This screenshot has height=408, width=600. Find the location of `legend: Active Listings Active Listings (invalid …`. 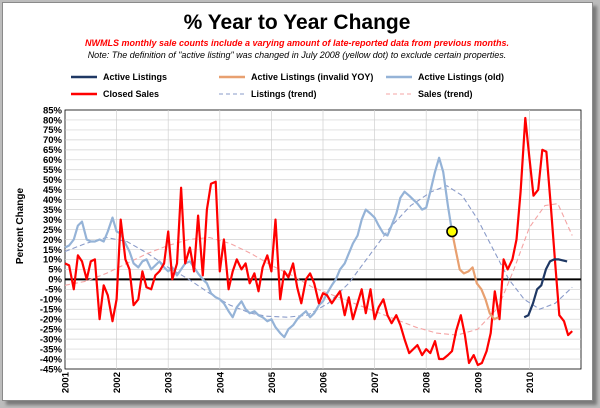

legend: Active Listings Active Listings (invalid … is located at coordinates (287, 85).